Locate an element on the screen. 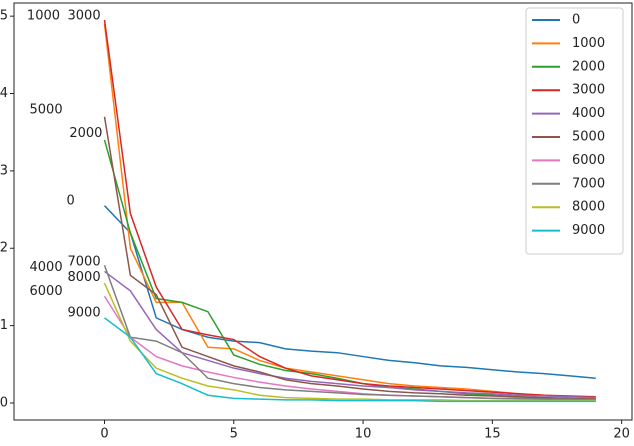 Image resolution: width=634 pixels, height=446 pixels. x-tick-label: 20 is located at coordinates (621, 434).